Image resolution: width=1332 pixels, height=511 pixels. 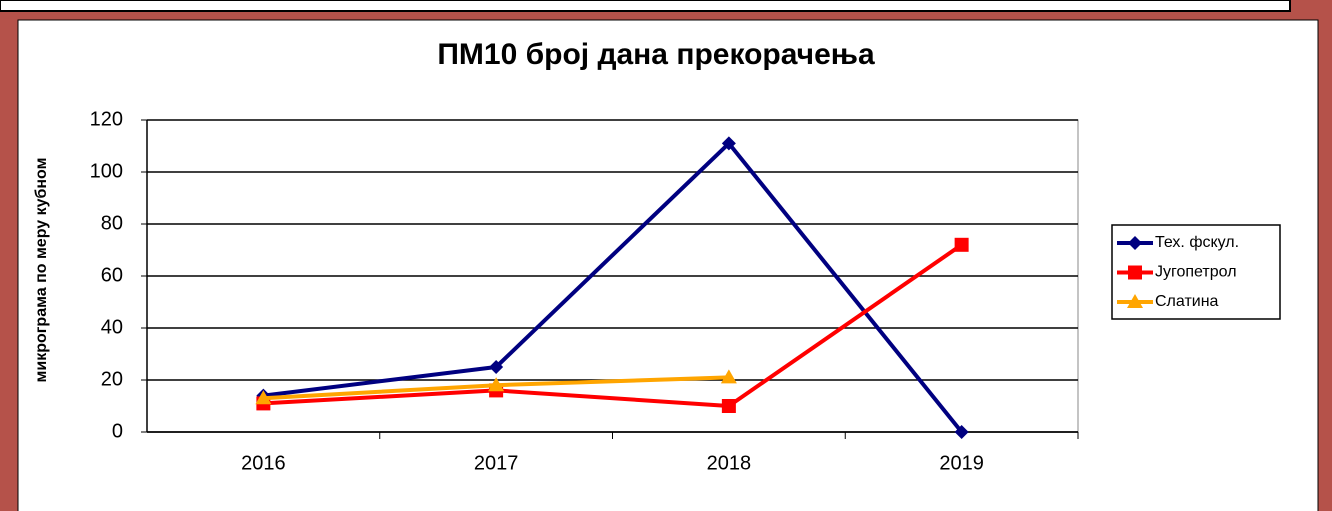 What do you see at coordinates (496, 463) in the screenshot?
I see `x-tick-label: 2017` at bounding box center [496, 463].